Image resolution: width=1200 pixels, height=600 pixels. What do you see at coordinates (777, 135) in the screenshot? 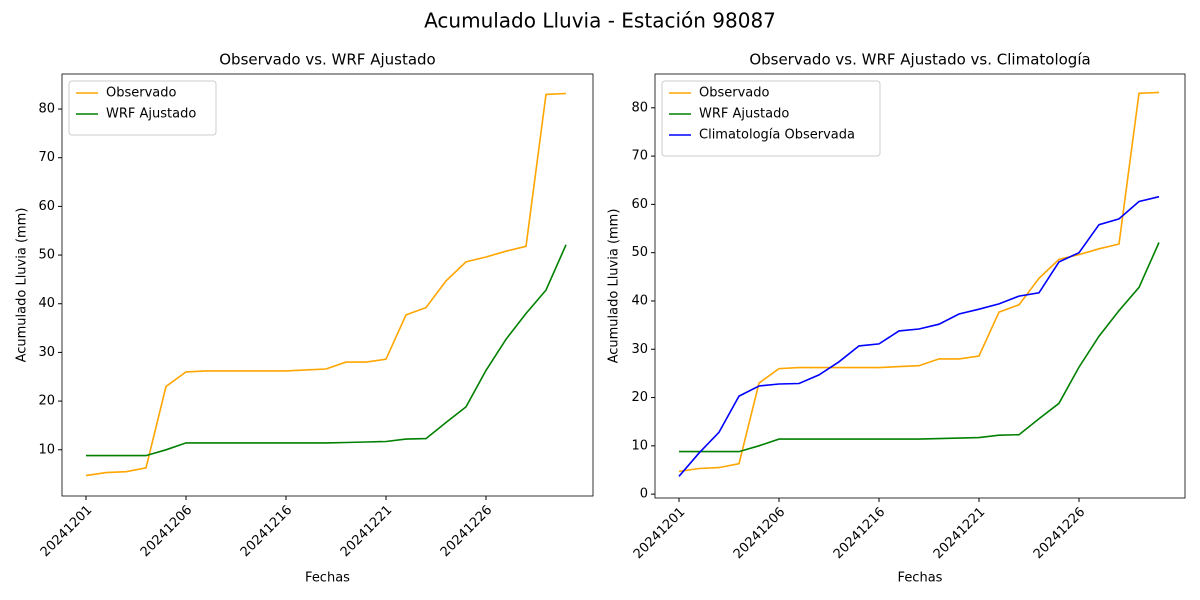
I see `legend-label: Climatología Observada` at bounding box center [777, 135].